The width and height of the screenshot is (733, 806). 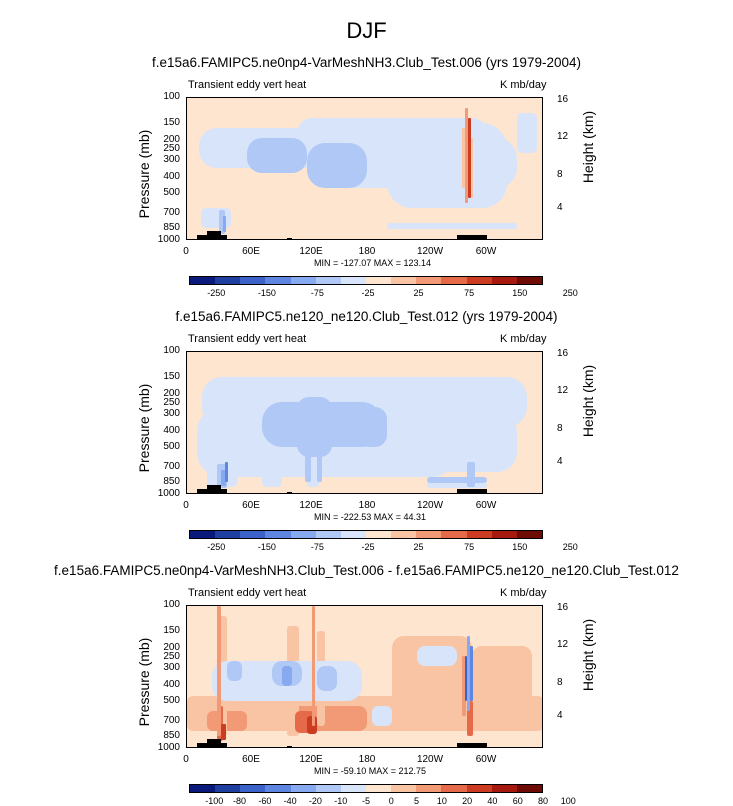 I want to click on contour-plot, so click(x=364, y=676).